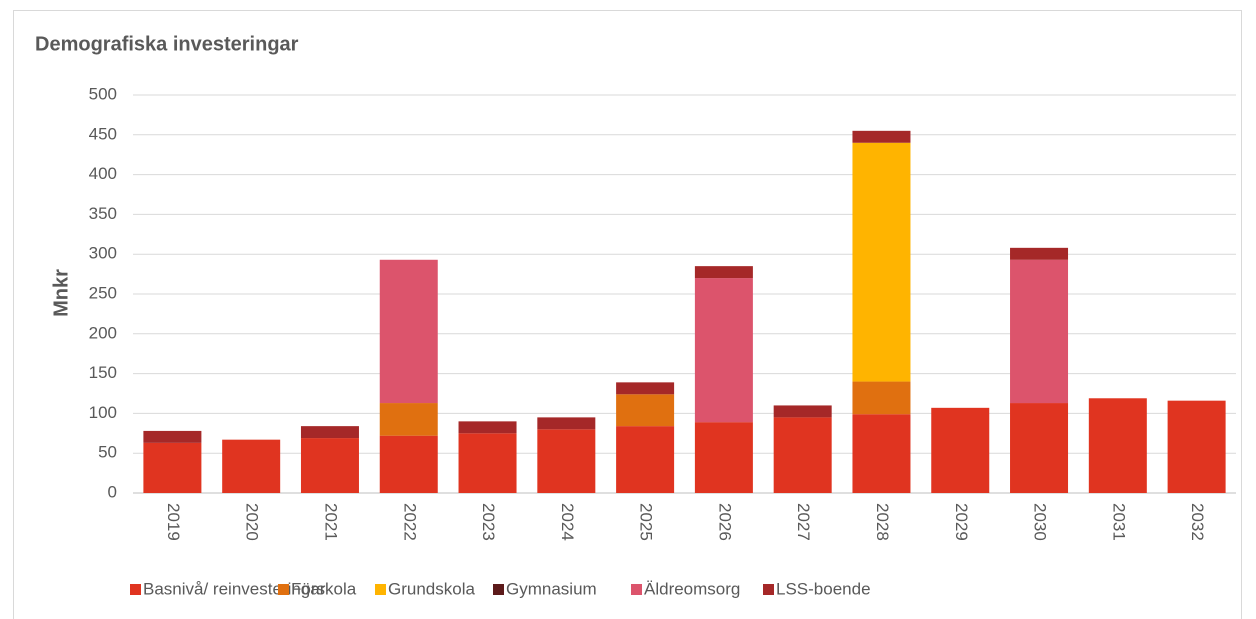 The image size is (1256, 619). I want to click on x-tick-label: 2027, so click(803, 522).